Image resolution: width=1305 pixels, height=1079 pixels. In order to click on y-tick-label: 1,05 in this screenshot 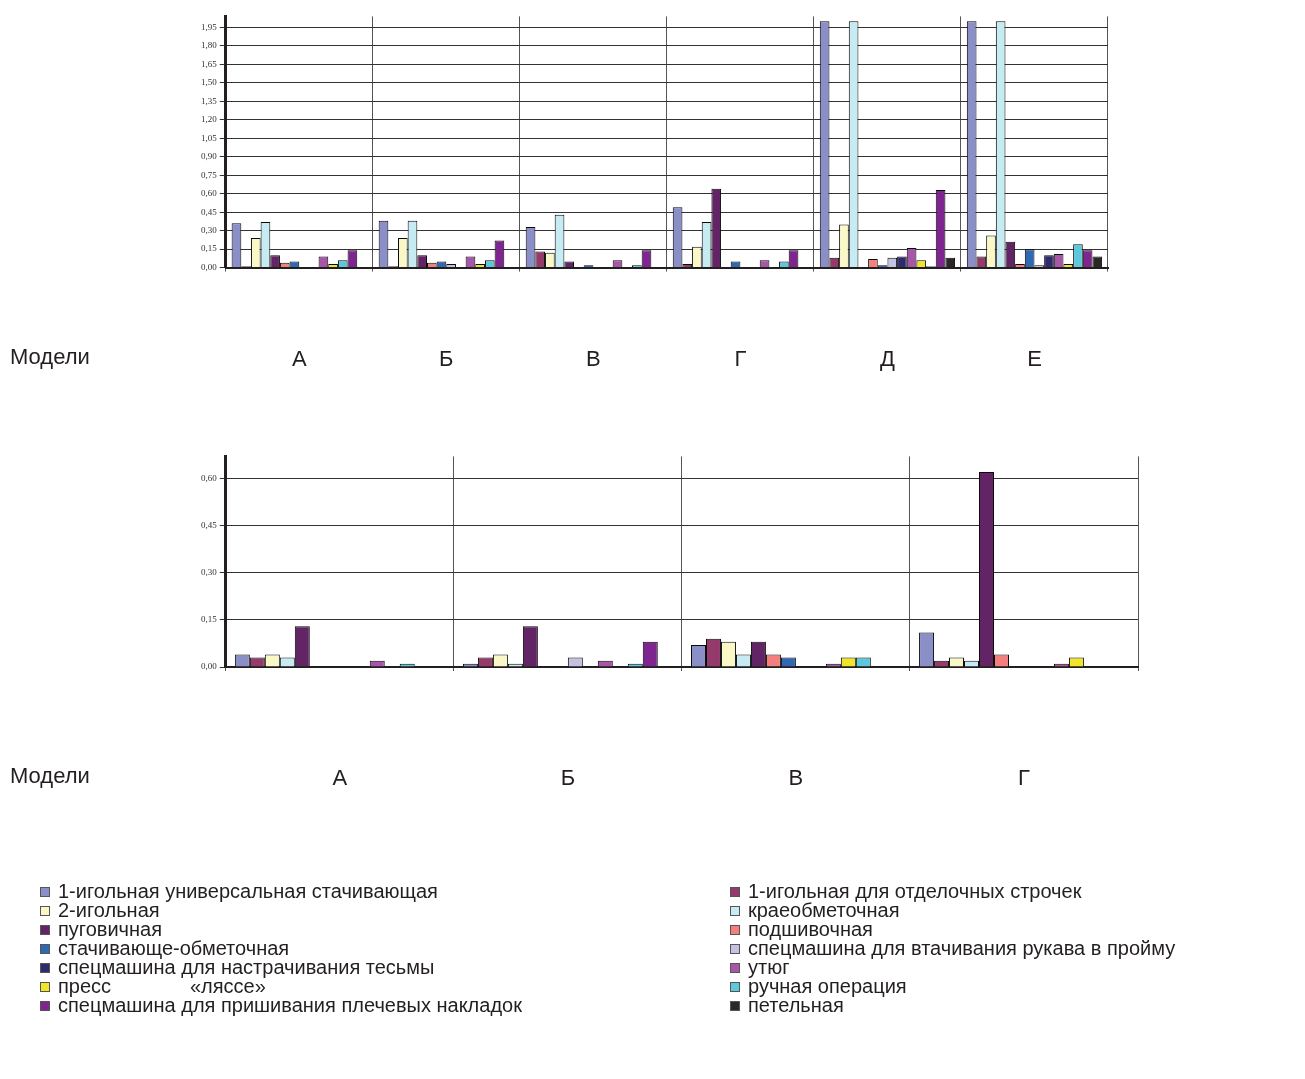, I will do `click(209, 137)`.